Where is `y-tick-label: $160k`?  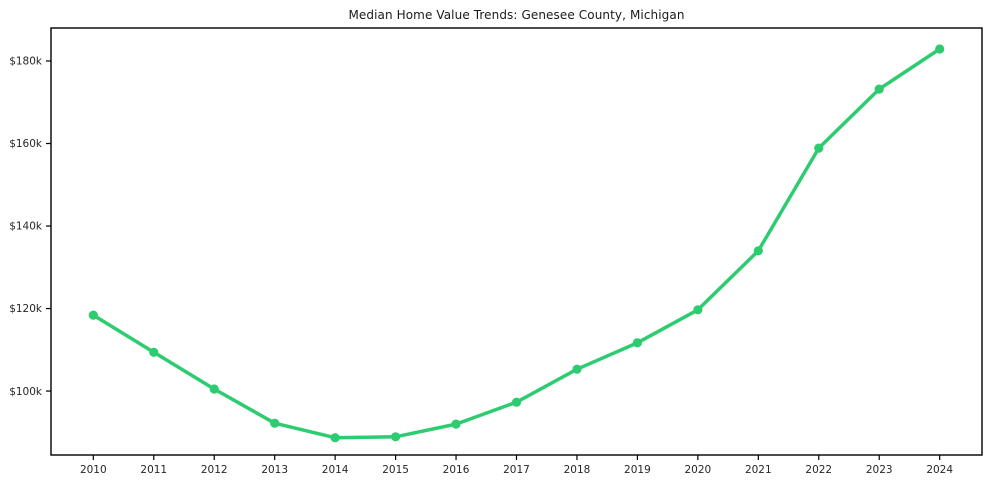 y-tick-label: $160k is located at coordinates (26, 144).